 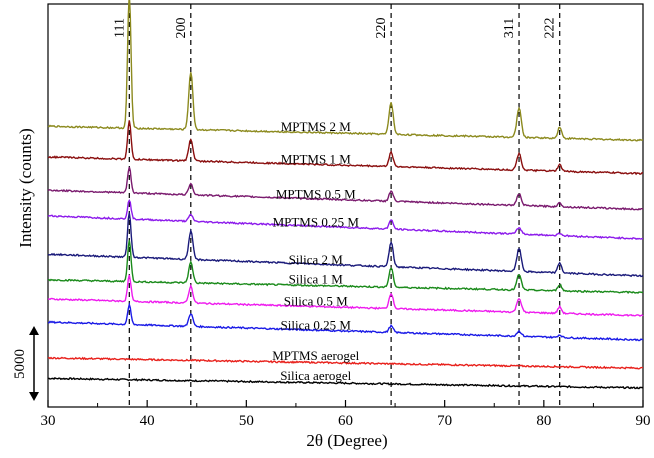 I want to click on series-label-0: Silica aerogel, so click(x=315, y=375).